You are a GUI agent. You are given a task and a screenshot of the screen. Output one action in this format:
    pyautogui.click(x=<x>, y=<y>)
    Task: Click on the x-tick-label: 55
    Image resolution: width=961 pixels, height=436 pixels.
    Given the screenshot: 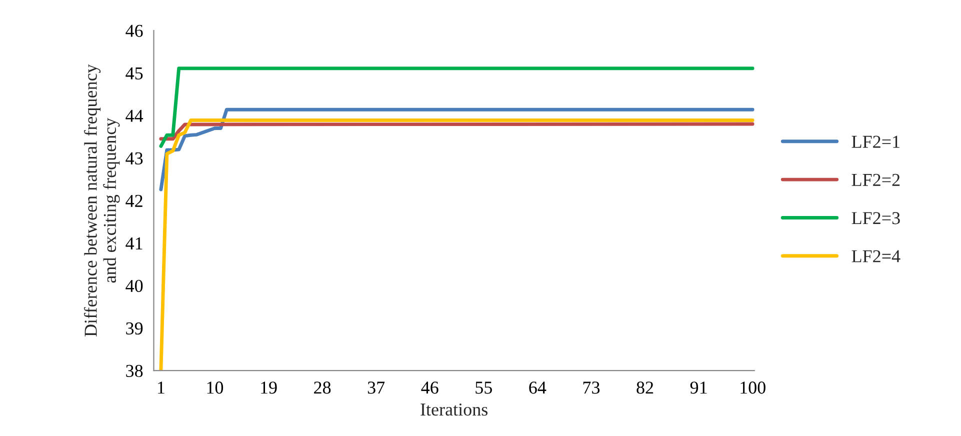 What is the action you would take?
    pyautogui.click(x=484, y=388)
    